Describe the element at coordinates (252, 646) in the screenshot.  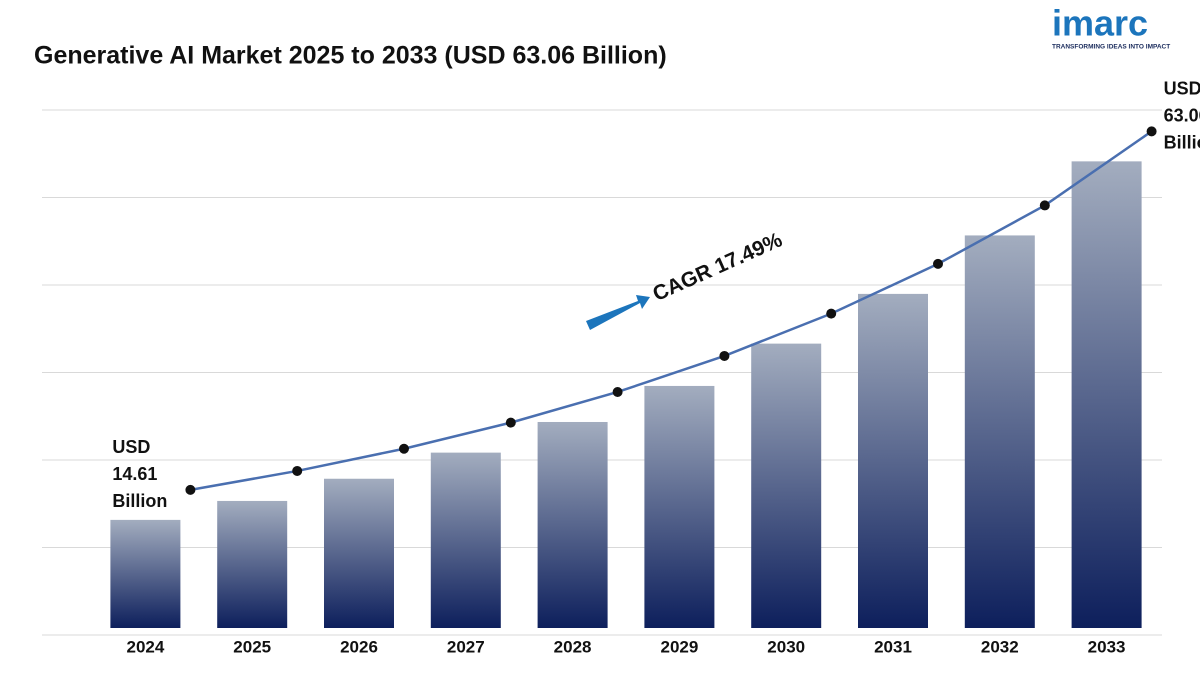
I see `x-tick-label: 2025` at that location.